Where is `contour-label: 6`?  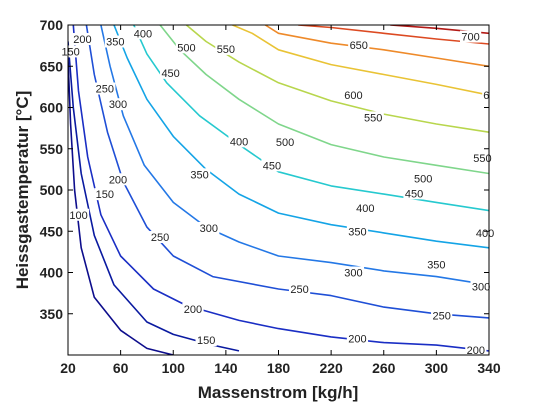
contour-label: 6 is located at coordinates (486, 96).